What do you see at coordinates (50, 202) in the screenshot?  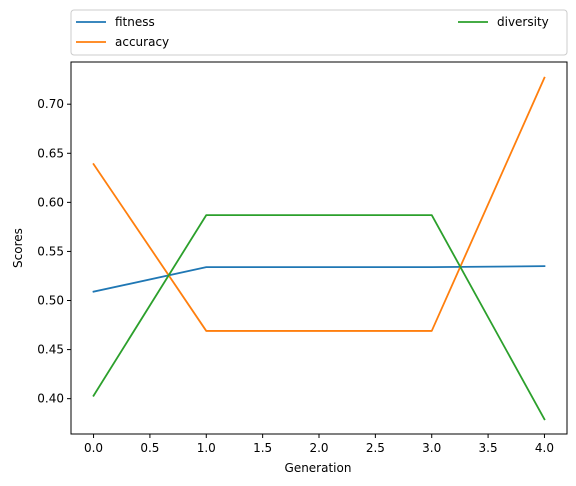 I see `y-tick-label: 0.60` at bounding box center [50, 202].